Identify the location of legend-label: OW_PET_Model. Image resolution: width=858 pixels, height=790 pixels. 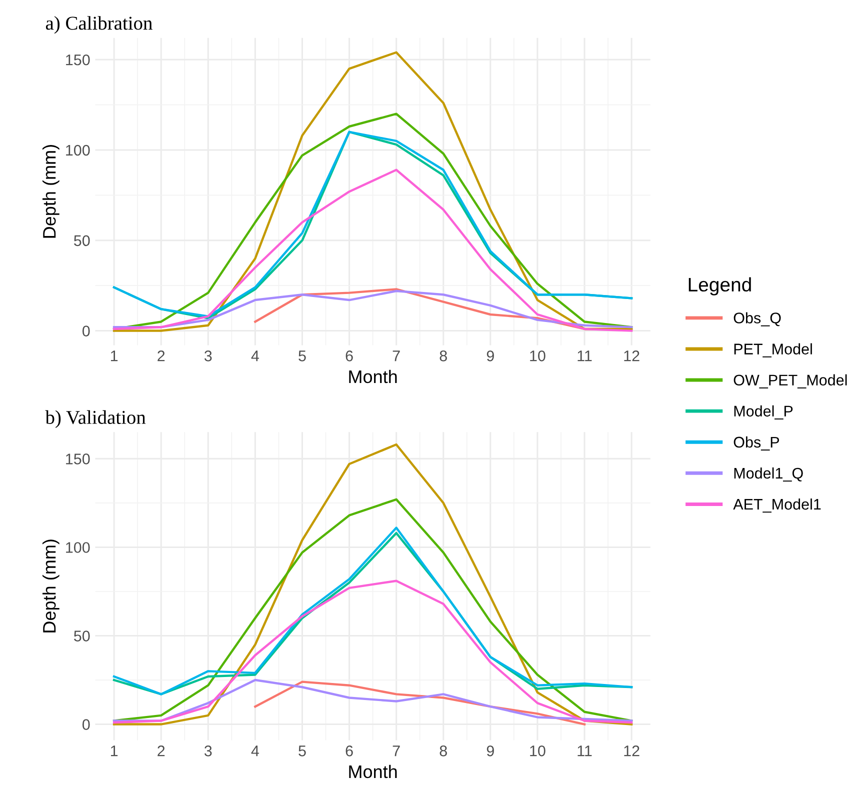
(790, 381).